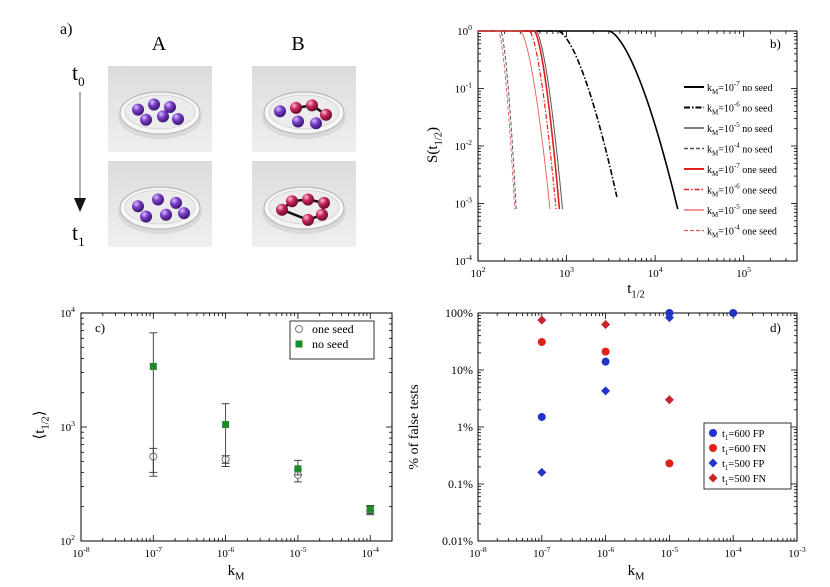 The image size is (830, 587). Describe the element at coordinates (457, 541) in the screenshot. I see `y-tick-label: 0.01%` at that location.